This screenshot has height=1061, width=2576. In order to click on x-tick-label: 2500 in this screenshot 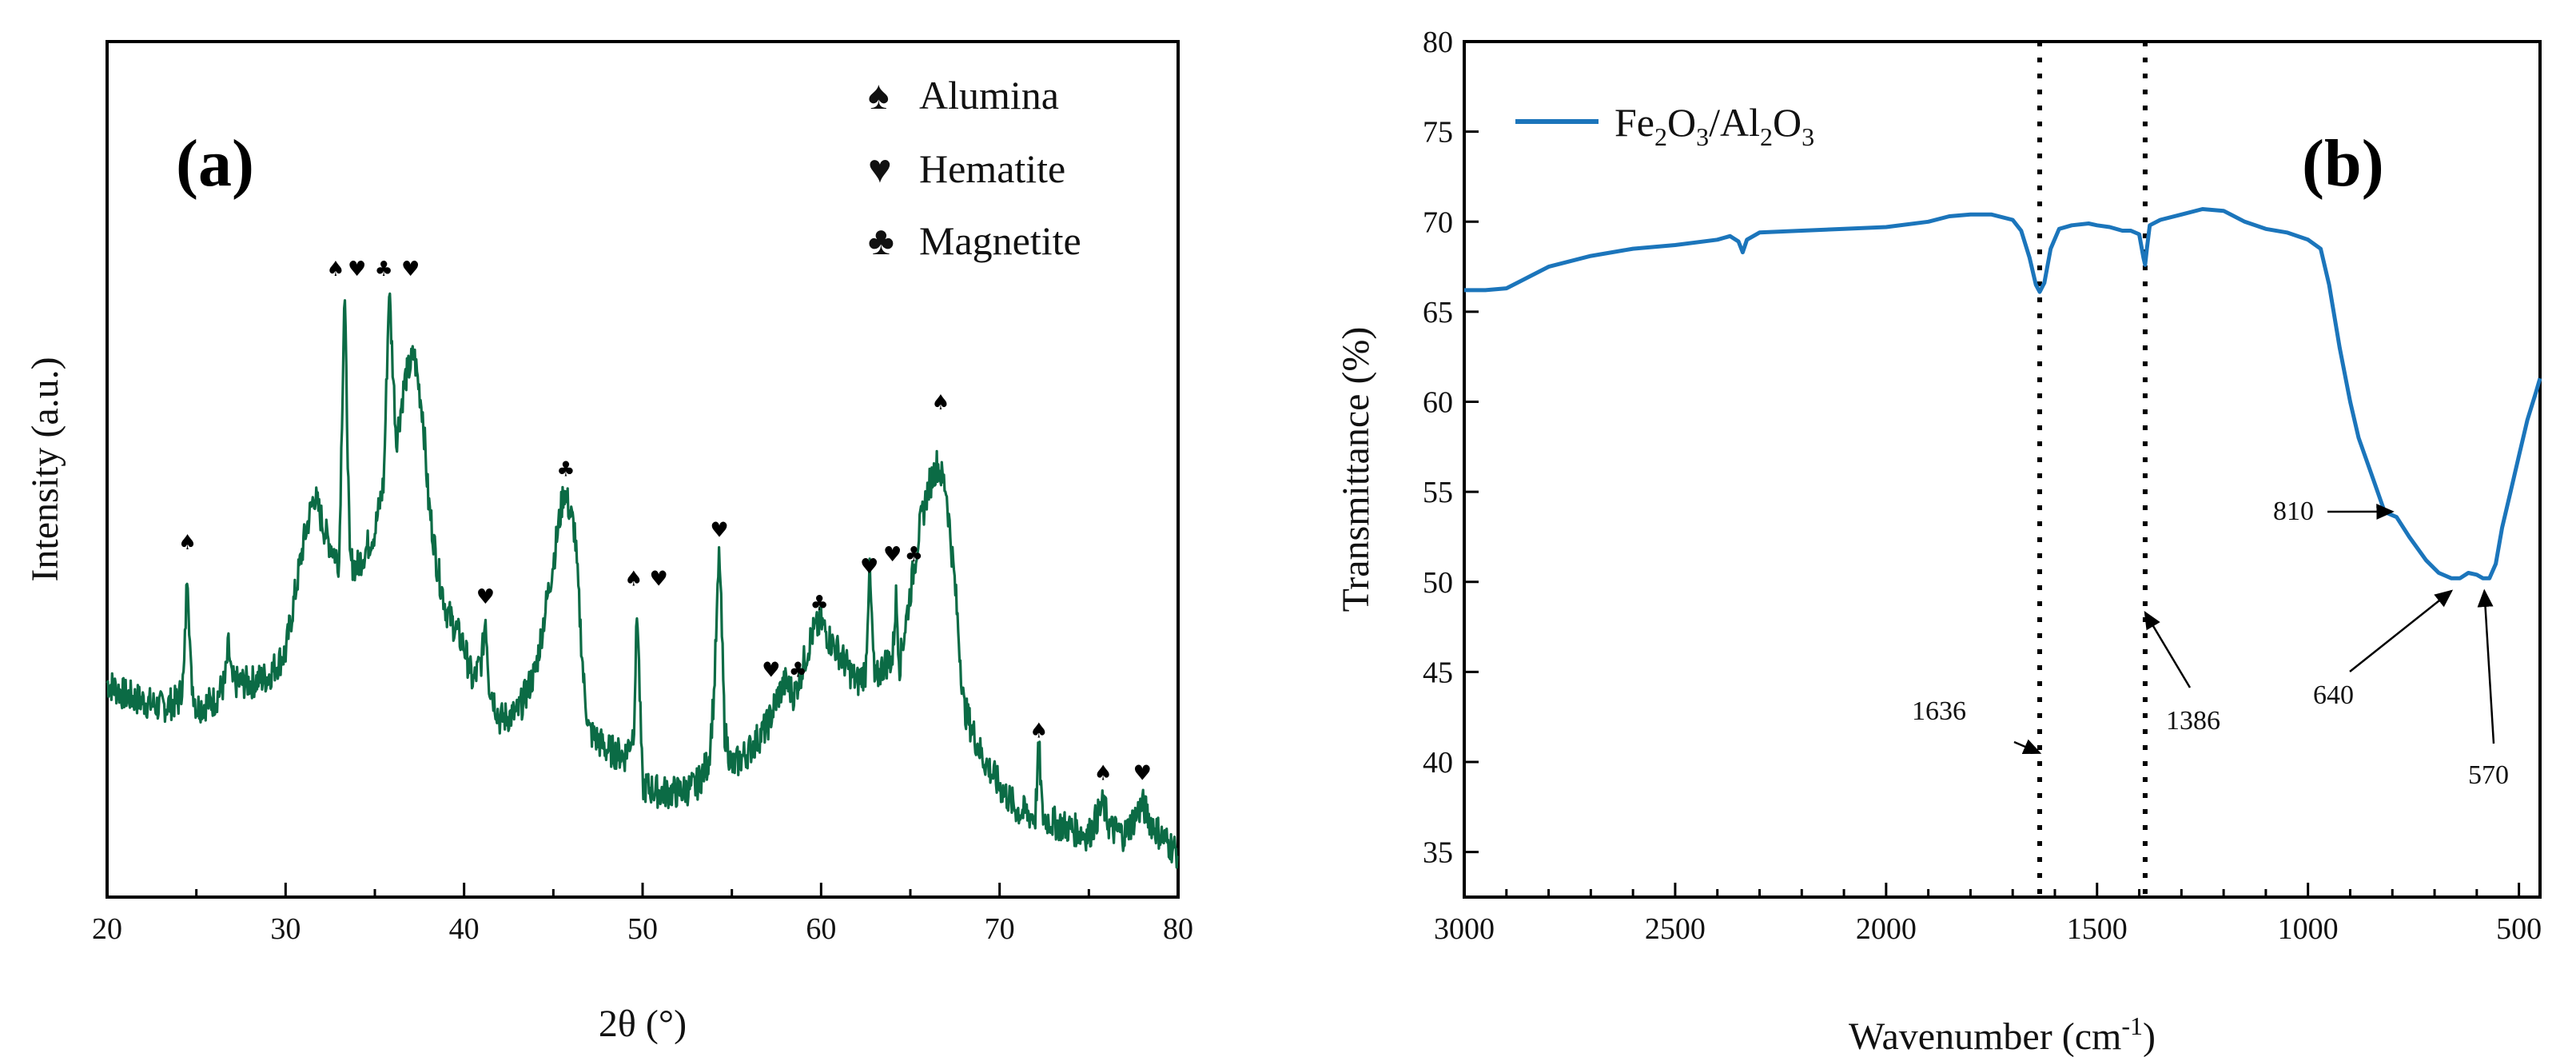, I will do `click(1675, 929)`.